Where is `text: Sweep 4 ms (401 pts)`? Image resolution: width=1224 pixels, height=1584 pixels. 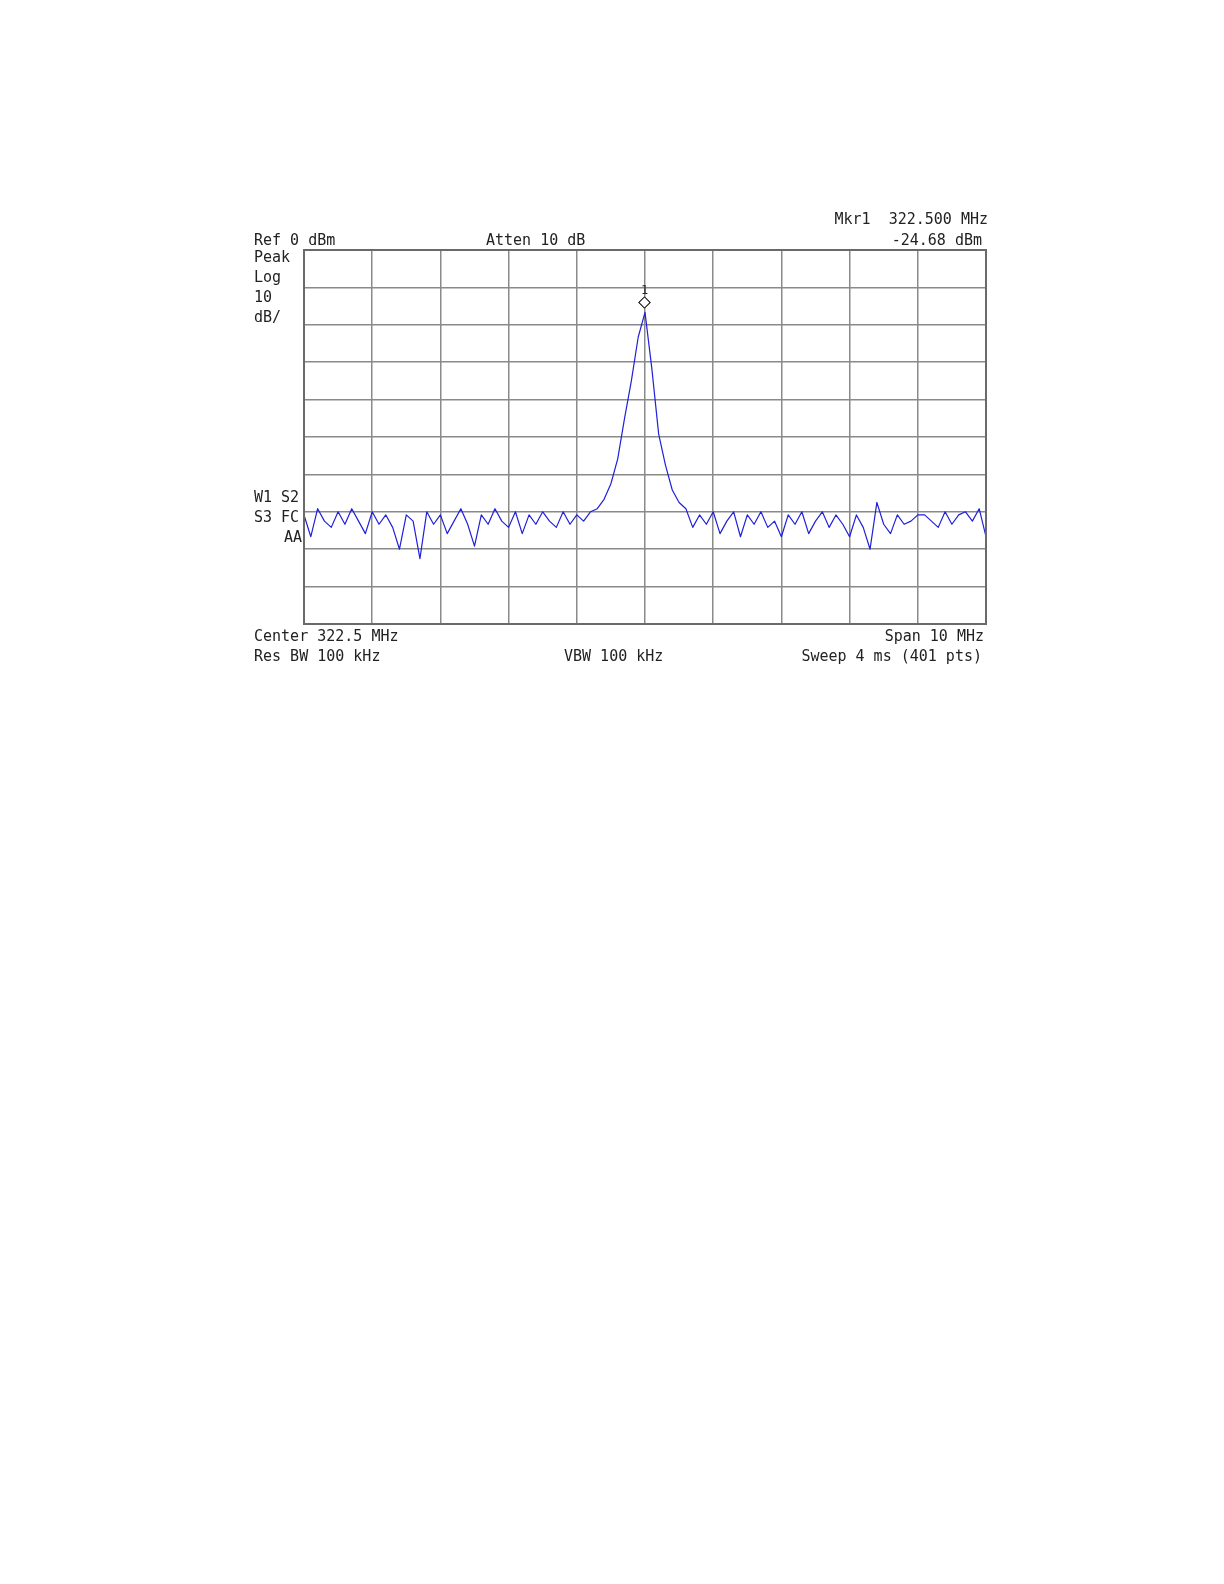
text: Sweep 4 ms (401 pts) is located at coordinates (891, 656).